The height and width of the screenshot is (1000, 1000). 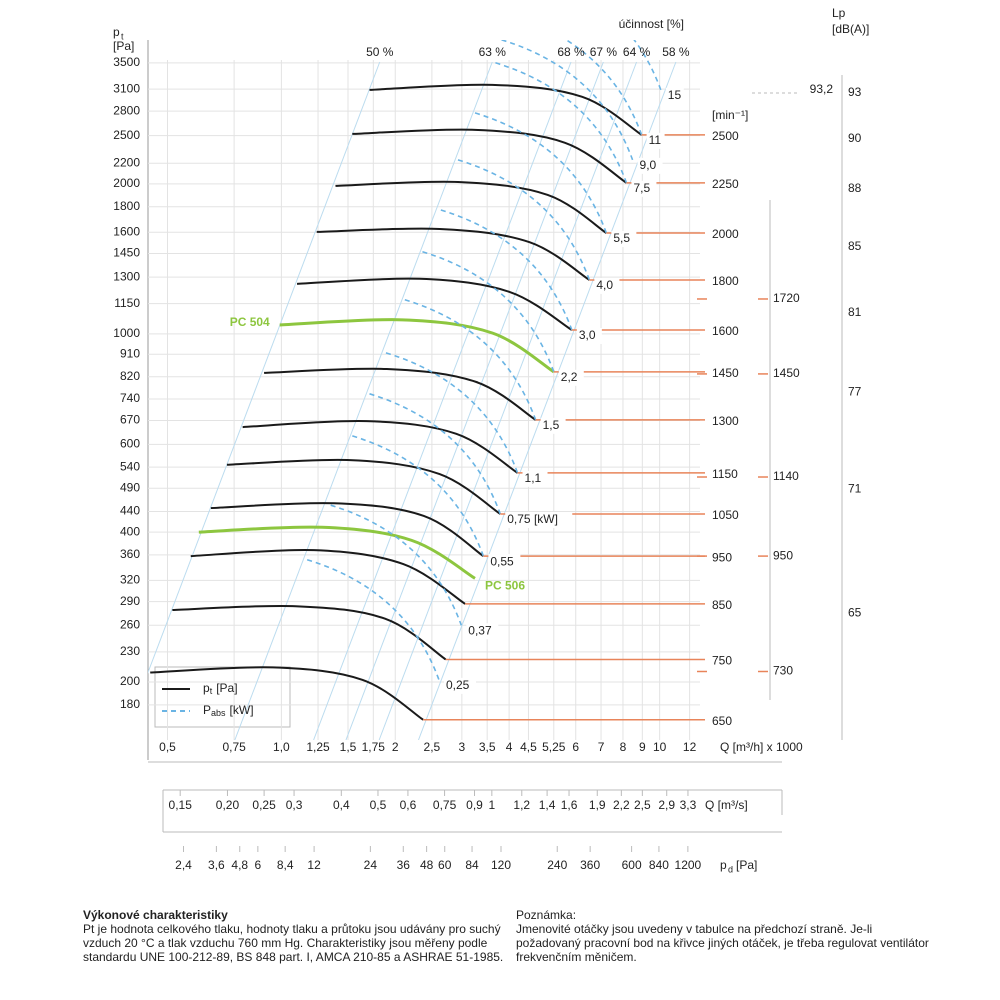 What do you see at coordinates (427, 865) in the screenshot?
I see `pd-tick-label: 48` at bounding box center [427, 865].